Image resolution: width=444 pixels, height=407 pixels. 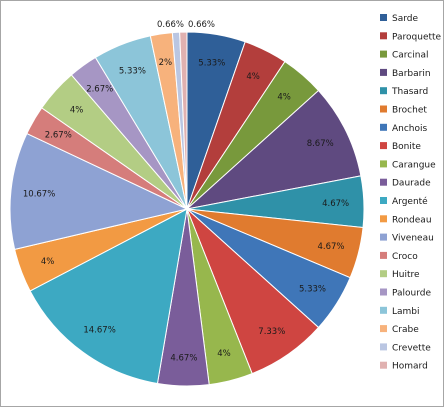 I want to click on data-label-5: 4.67%, so click(x=335, y=204).